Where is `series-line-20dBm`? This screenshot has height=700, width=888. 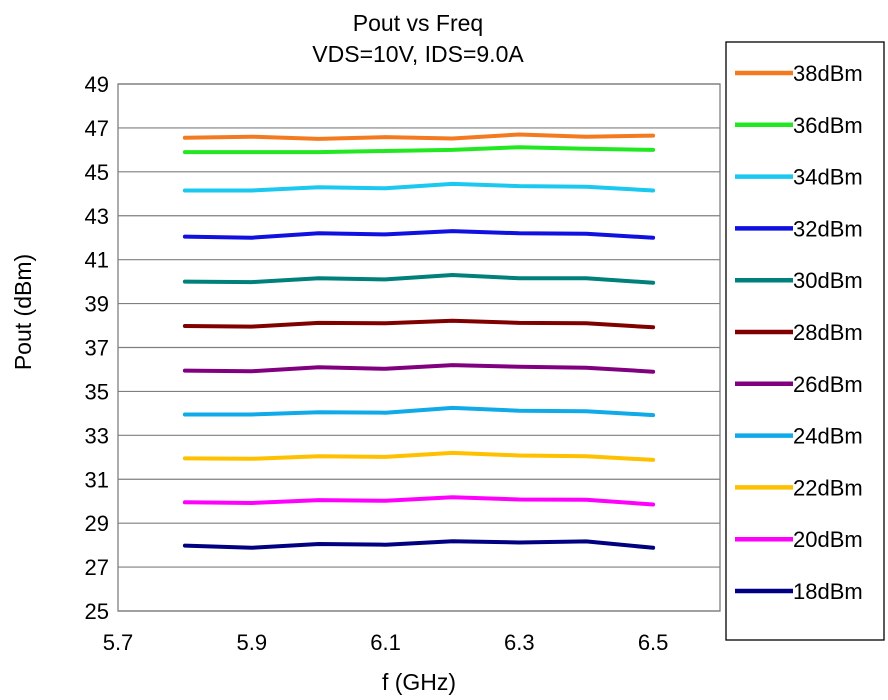
series-line-20dBm is located at coordinates (419, 501).